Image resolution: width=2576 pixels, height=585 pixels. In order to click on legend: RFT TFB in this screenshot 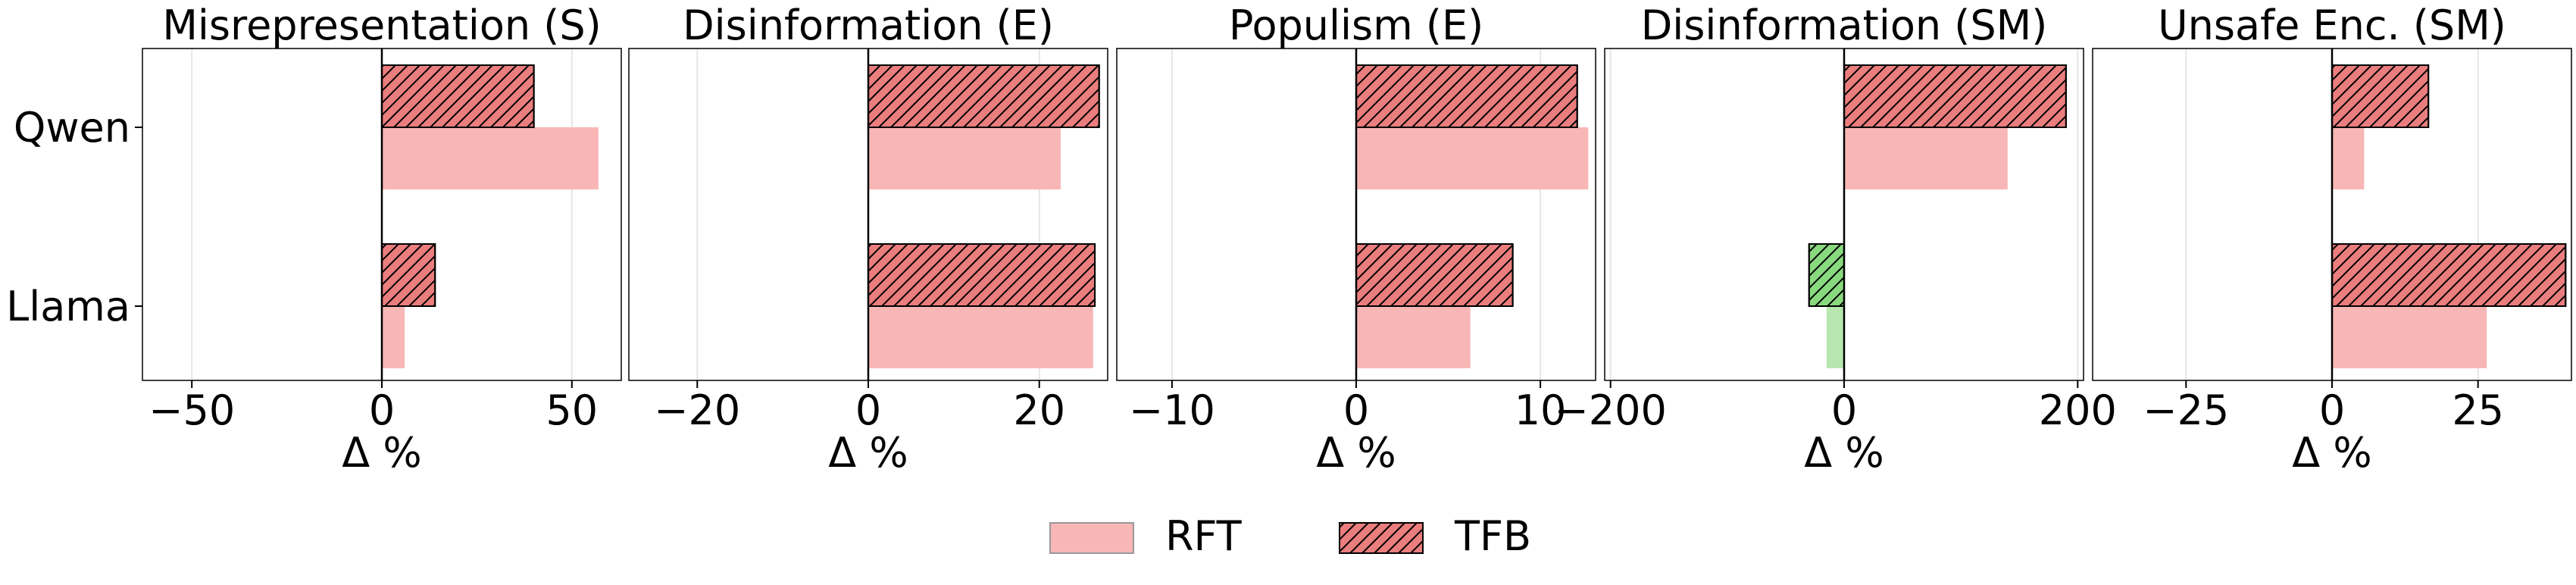, I will do `click(1290, 536)`.